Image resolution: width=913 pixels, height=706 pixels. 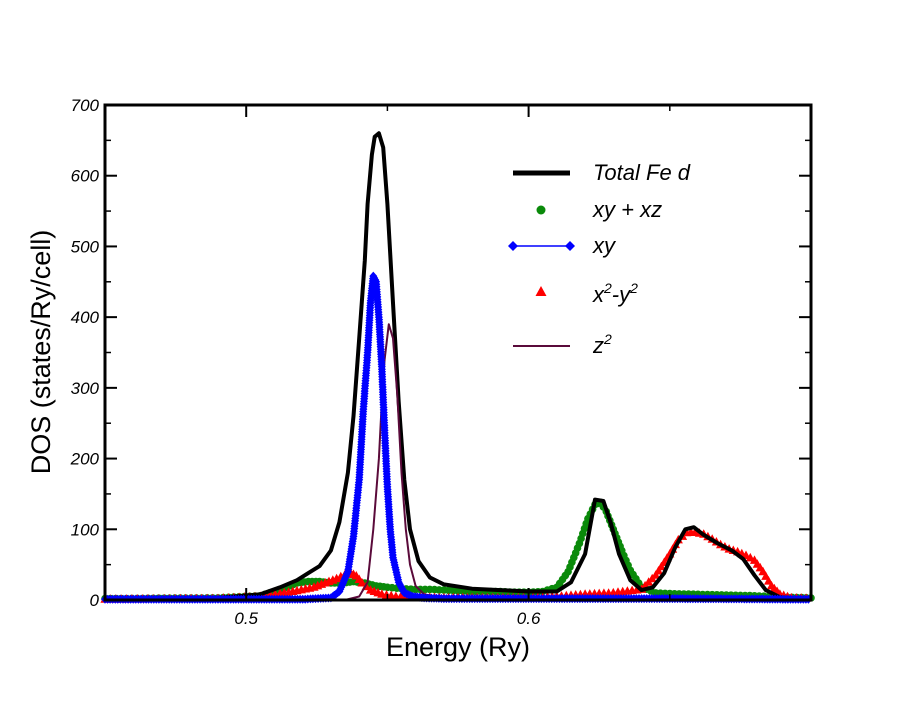 I want to click on legend-label-xy: xy, so click(x=604, y=245).